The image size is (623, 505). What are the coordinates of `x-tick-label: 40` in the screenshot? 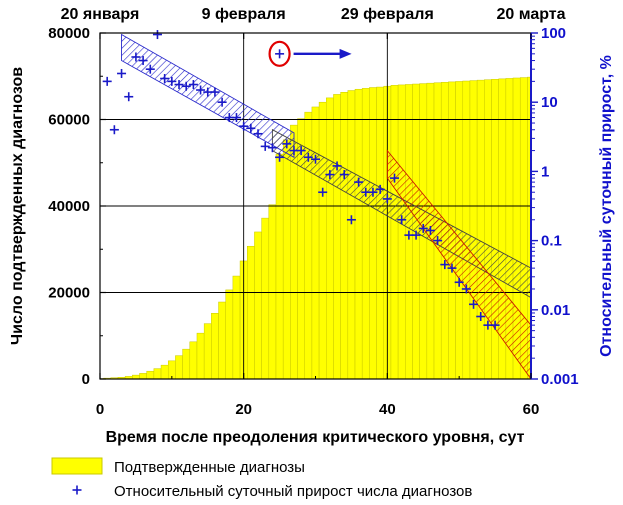 It's located at (387, 409).